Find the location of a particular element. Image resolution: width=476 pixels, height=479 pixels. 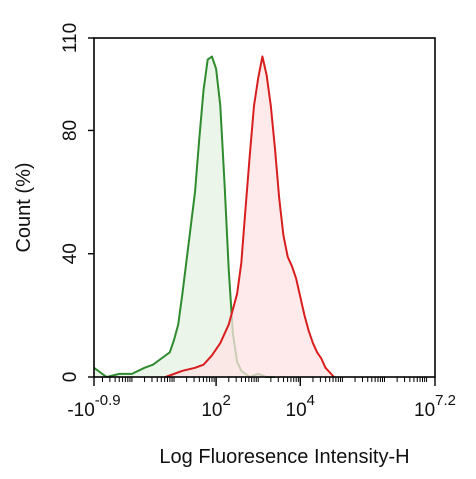

y-axis: 0 40 80 110 is located at coordinates (77, 202).